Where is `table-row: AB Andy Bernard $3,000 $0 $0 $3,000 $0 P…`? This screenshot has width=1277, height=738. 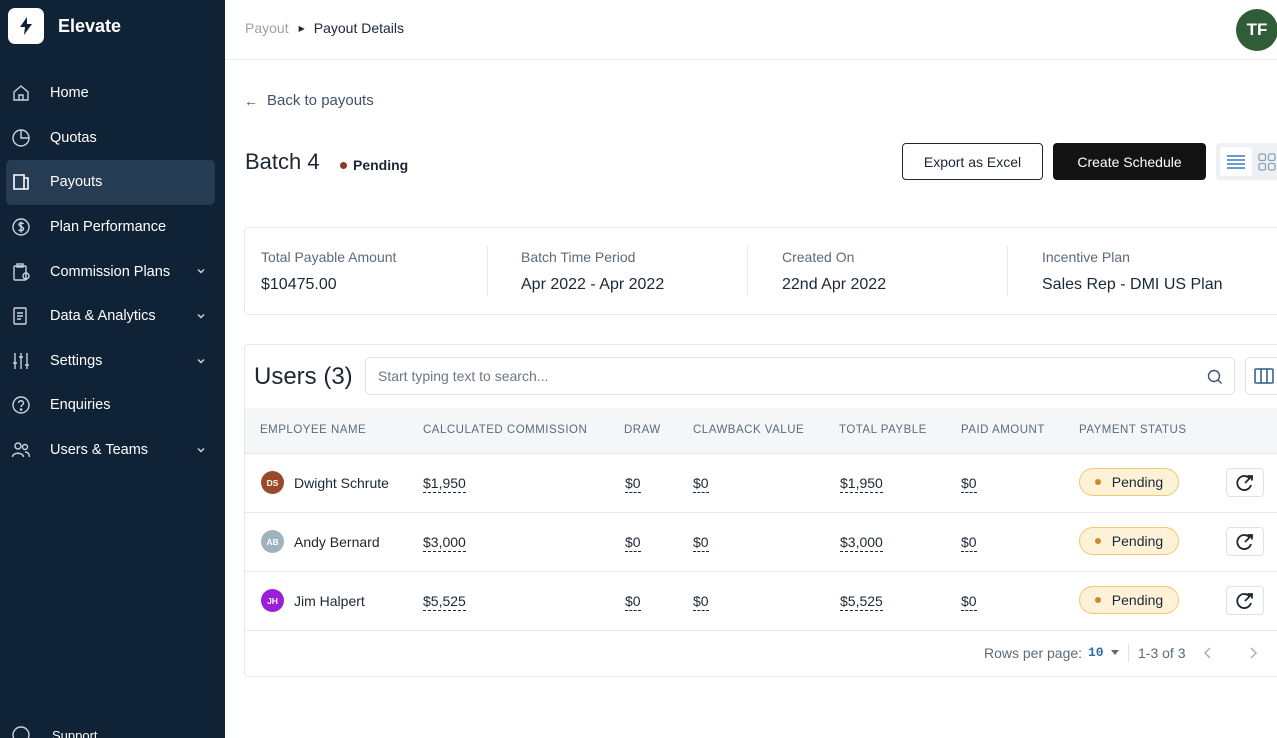
table-row: AB Andy Bernard $3,000 $0 $0 $3,000 $0 P… is located at coordinates (761, 542).